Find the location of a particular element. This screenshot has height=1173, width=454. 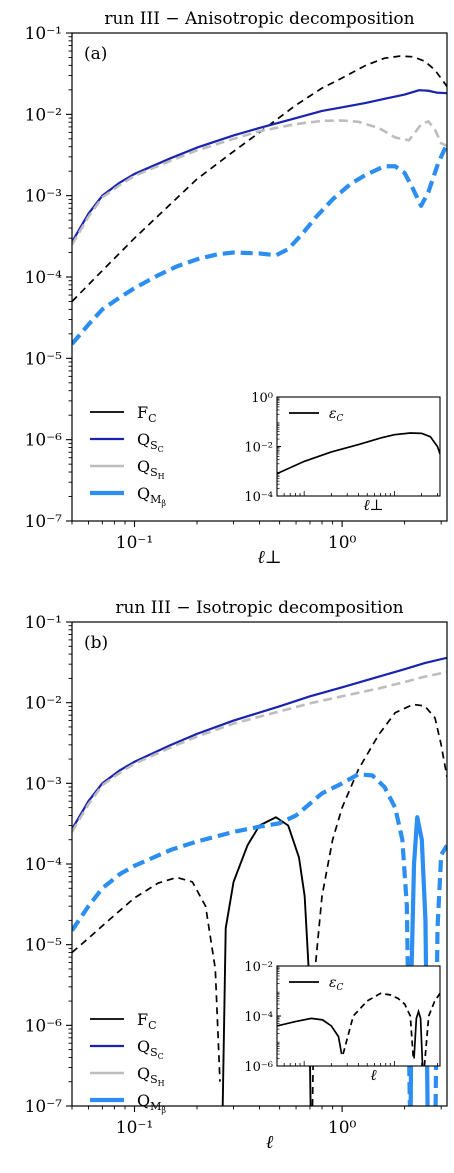

series-line-q-m- is located at coordinates (259, 244).